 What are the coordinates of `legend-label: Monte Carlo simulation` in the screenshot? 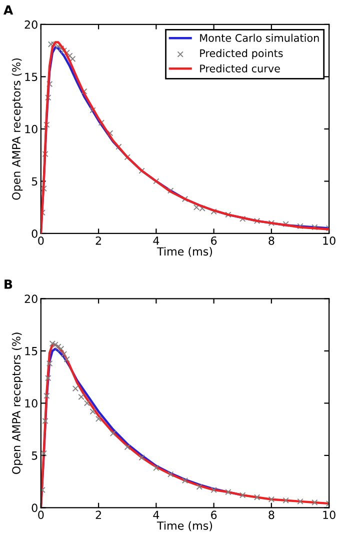 It's located at (259, 38).